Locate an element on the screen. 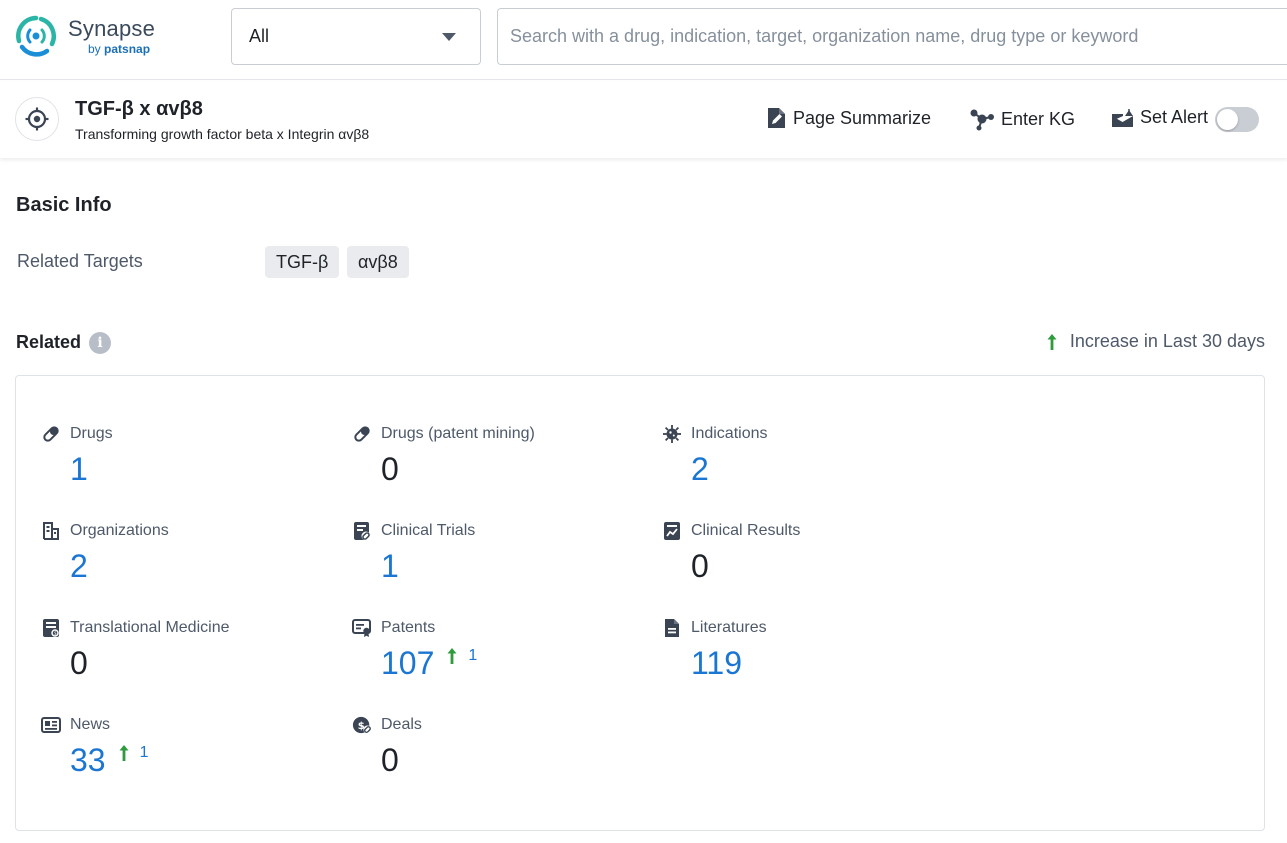 The height and width of the screenshot is (843, 1287). stat-label: Drugs is located at coordinates (91, 434).